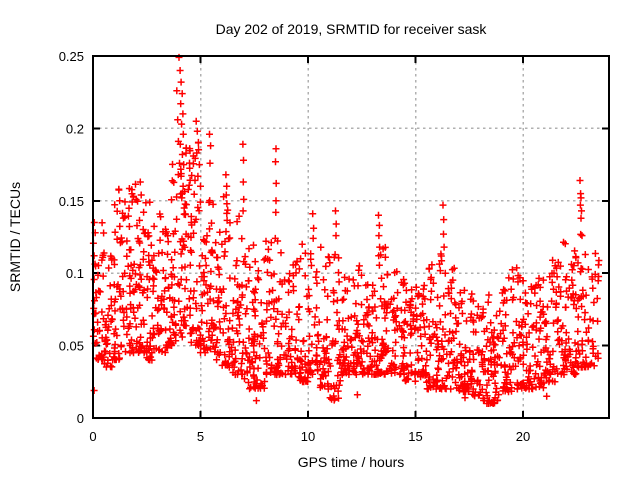 This screenshot has height=480, width=640. Describe the element at coordinates (415, 436) in the screenshot. I see `x-tick-label: 15` at that location.